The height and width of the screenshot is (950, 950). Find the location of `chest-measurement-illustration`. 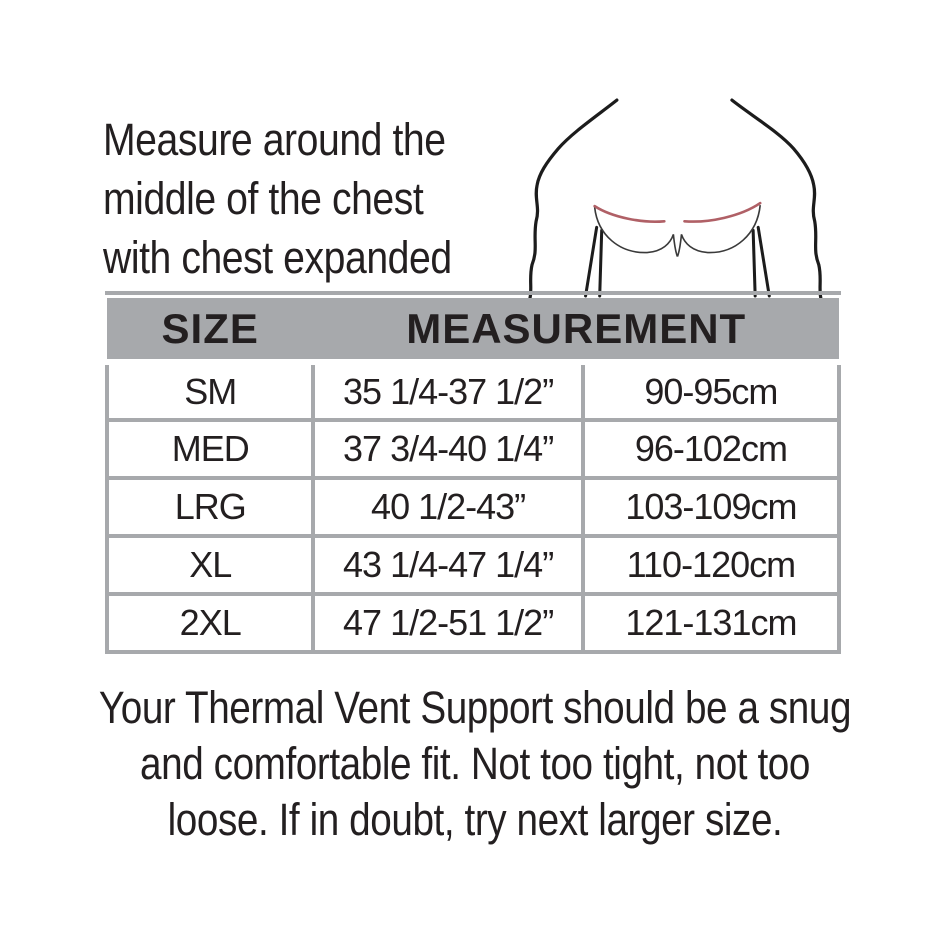

chest-measurement-illustration is located at coordinates (675, 199).